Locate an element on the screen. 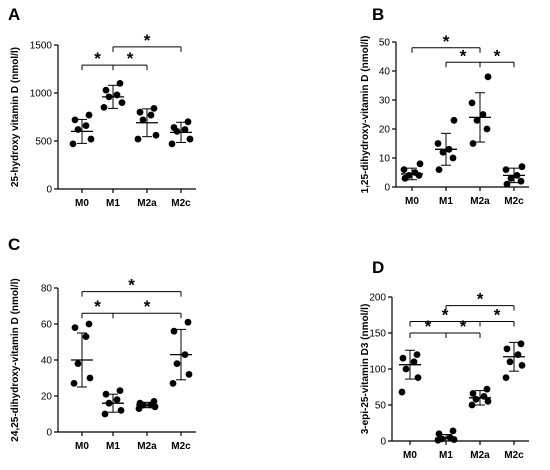  y-tick-label: 40 is located at coordinates (385, 72).